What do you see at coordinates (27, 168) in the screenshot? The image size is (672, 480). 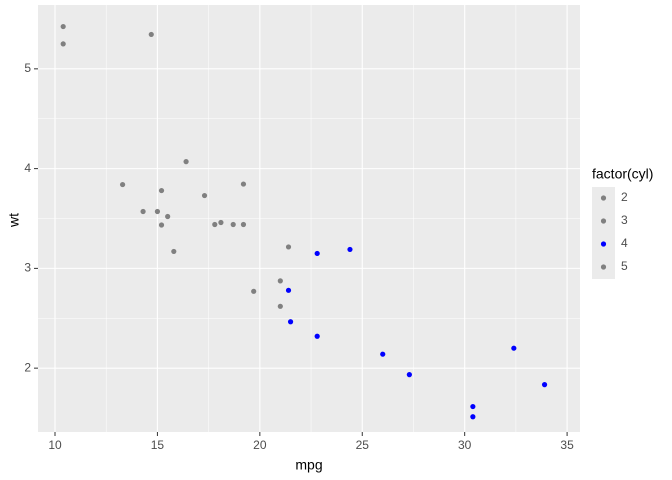 I see `y-tick-label: 4` at bounding box center [27, 168].